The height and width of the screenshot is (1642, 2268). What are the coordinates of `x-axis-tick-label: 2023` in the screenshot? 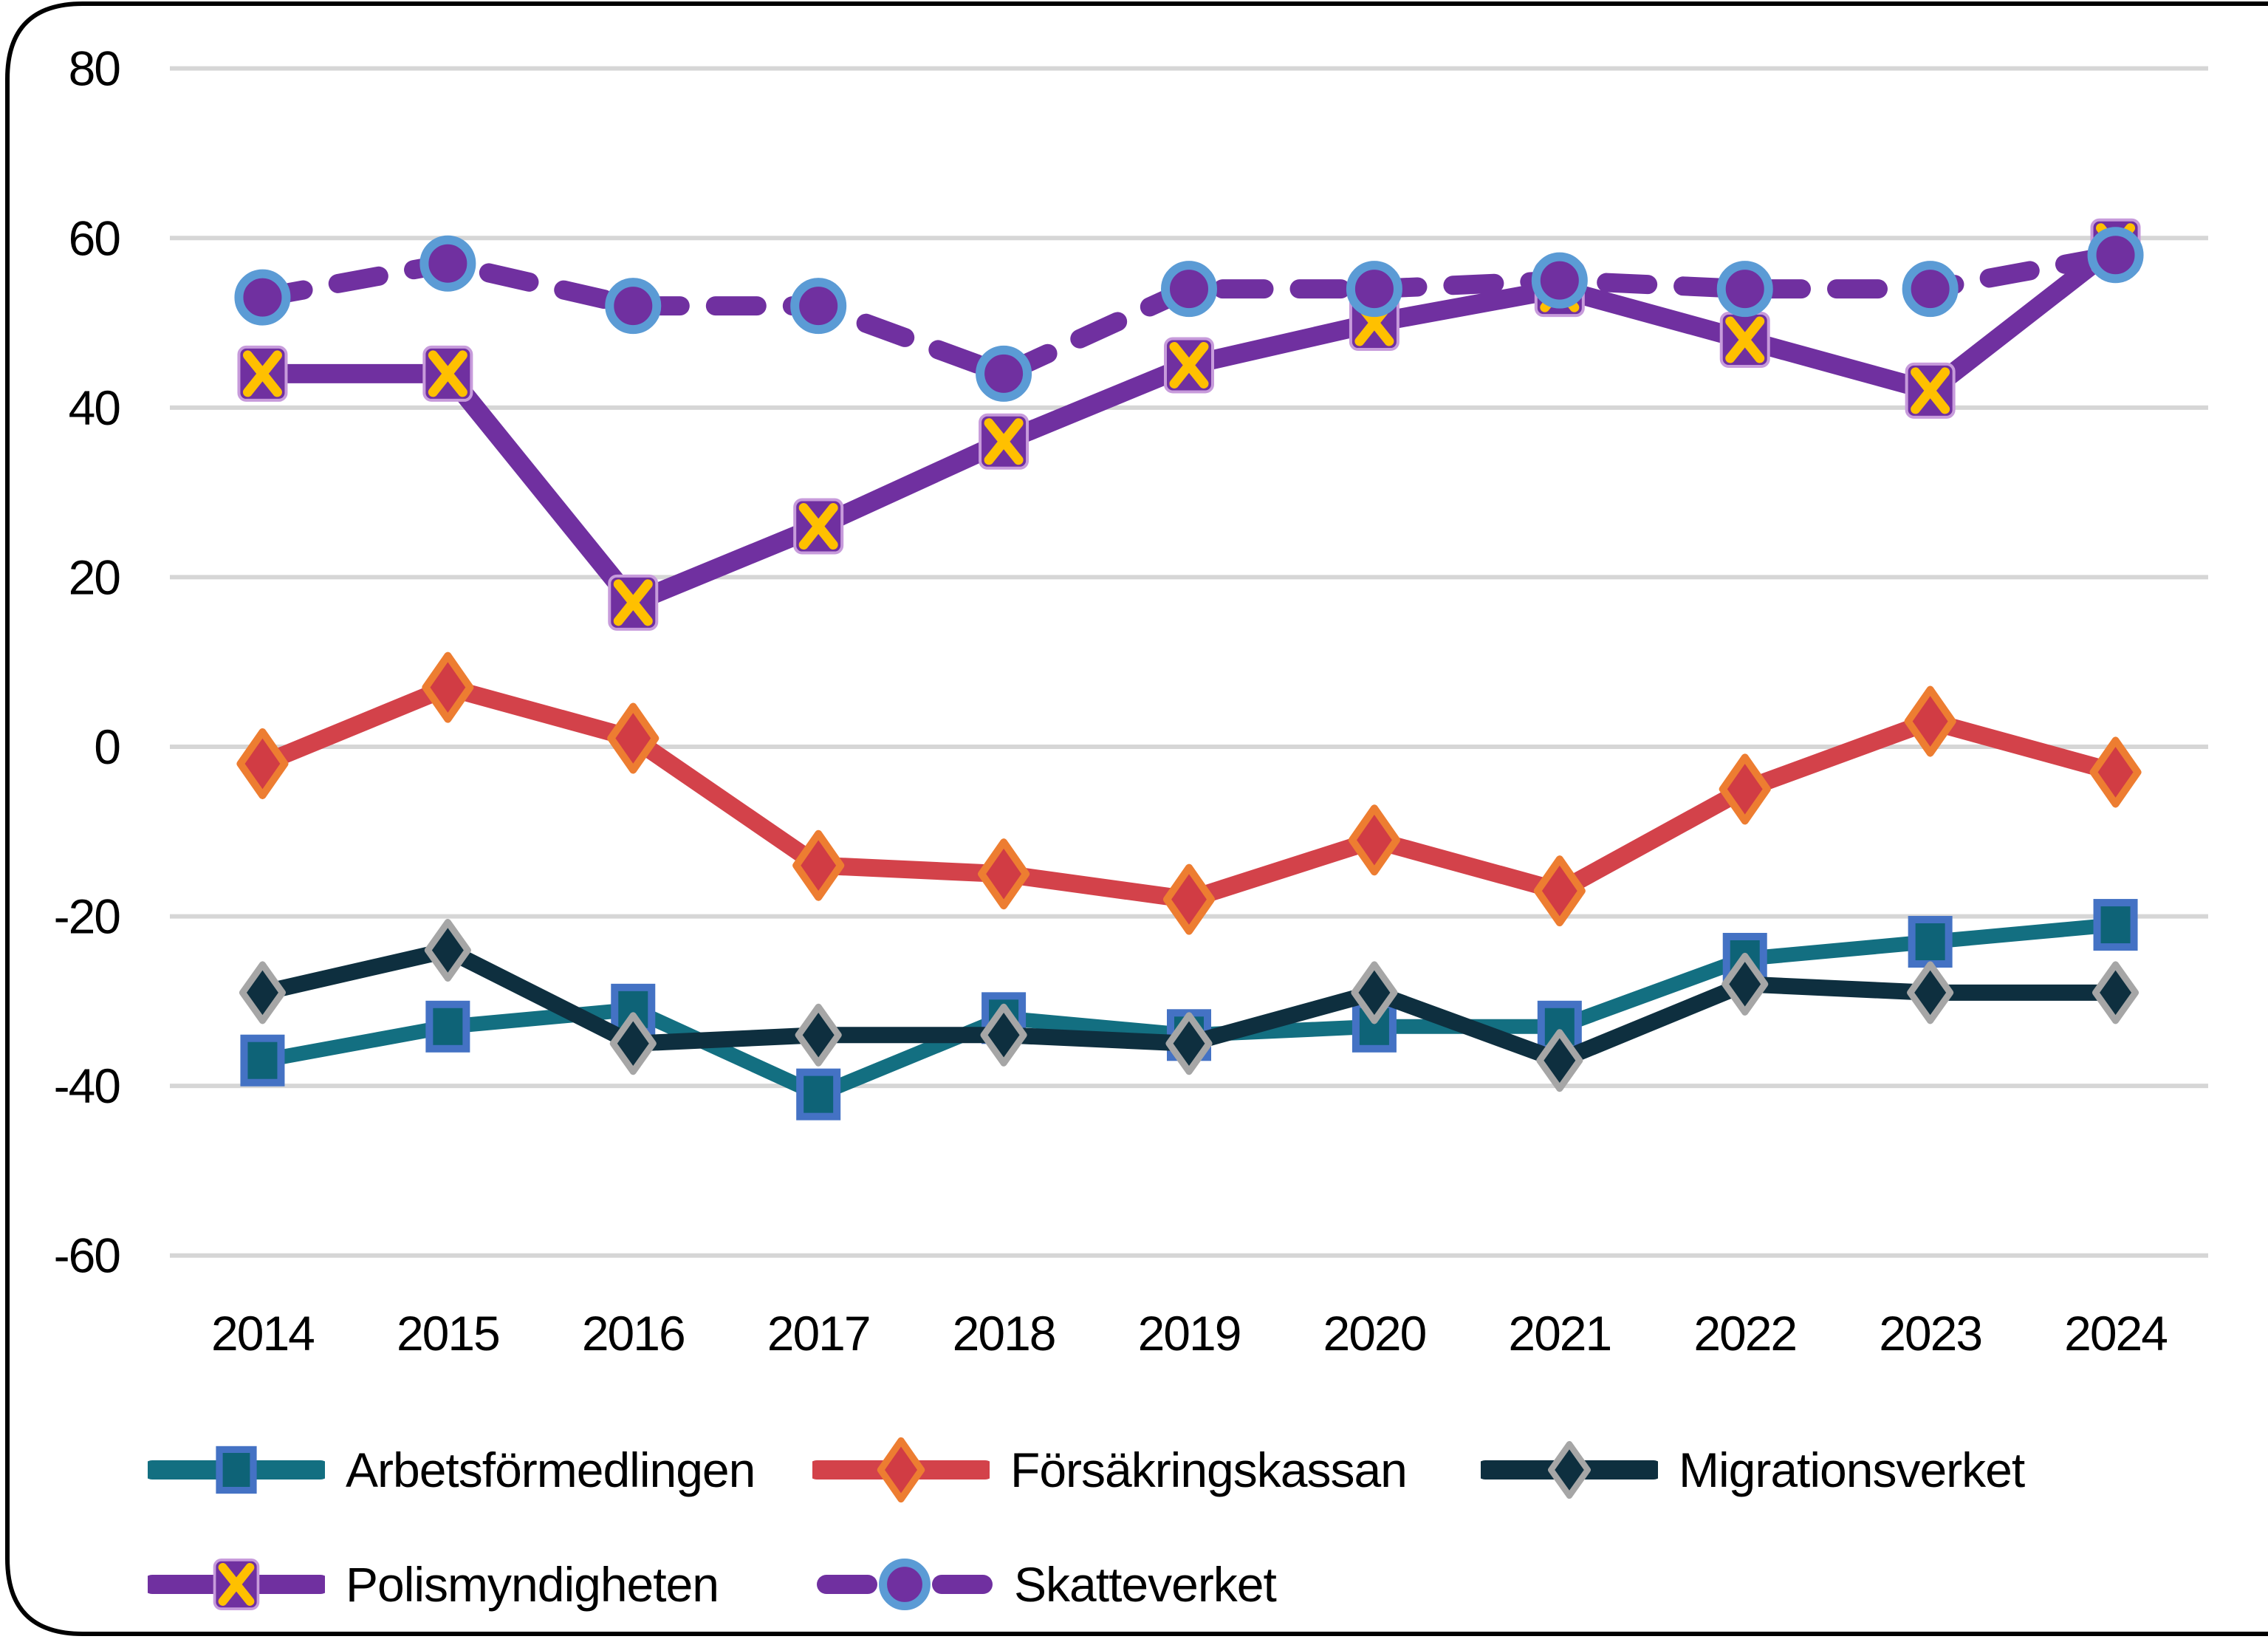 It's located at (1930, 1333).